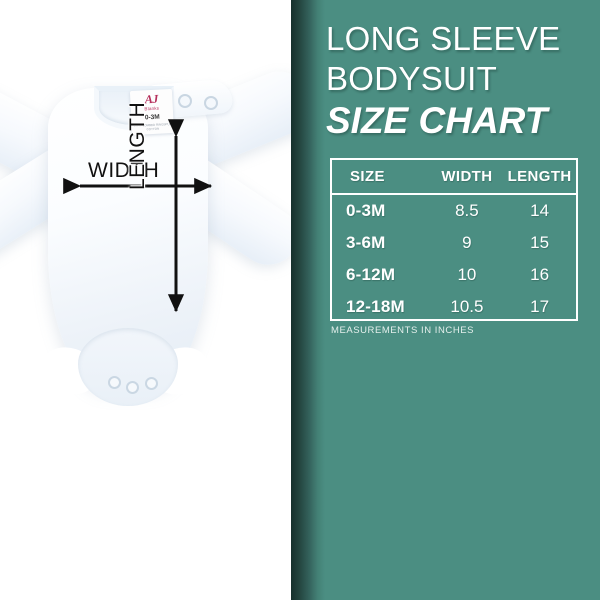  Describe the element at coordinates (540, 274) in the screenshot. I see `cell-length: 16` at that location.